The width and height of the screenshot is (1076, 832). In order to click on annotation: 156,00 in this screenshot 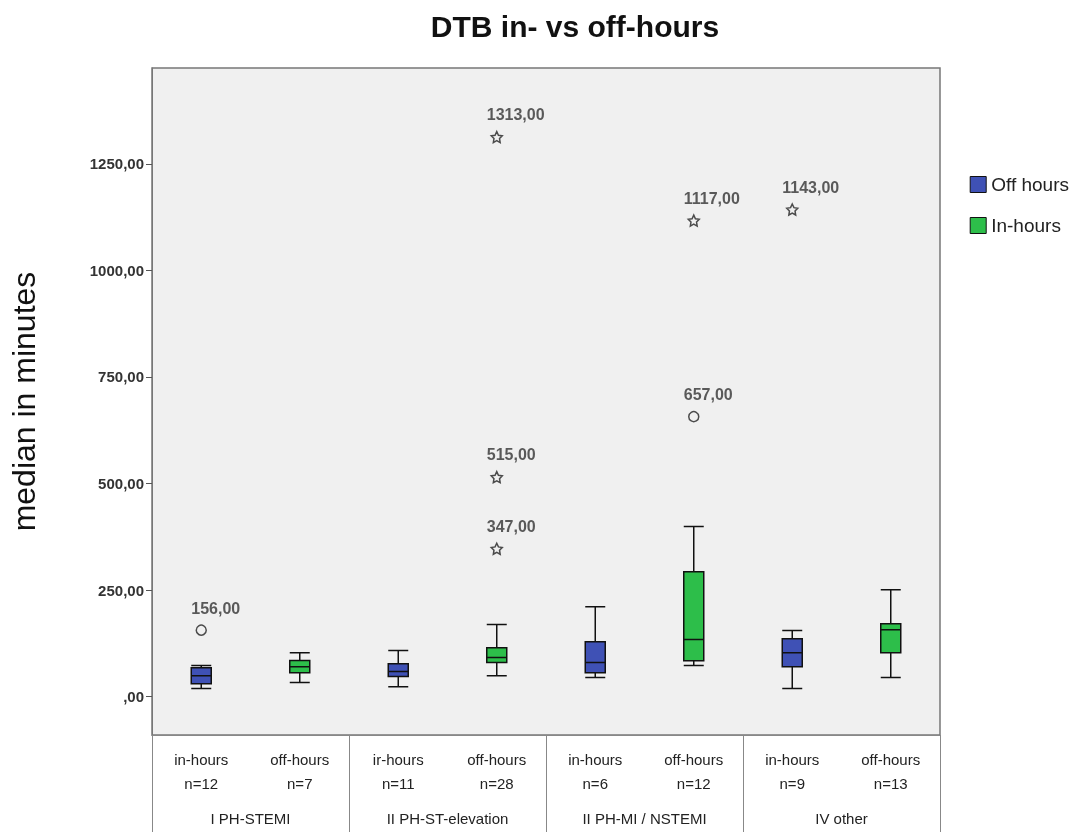, I will do `click(216, 608)`.